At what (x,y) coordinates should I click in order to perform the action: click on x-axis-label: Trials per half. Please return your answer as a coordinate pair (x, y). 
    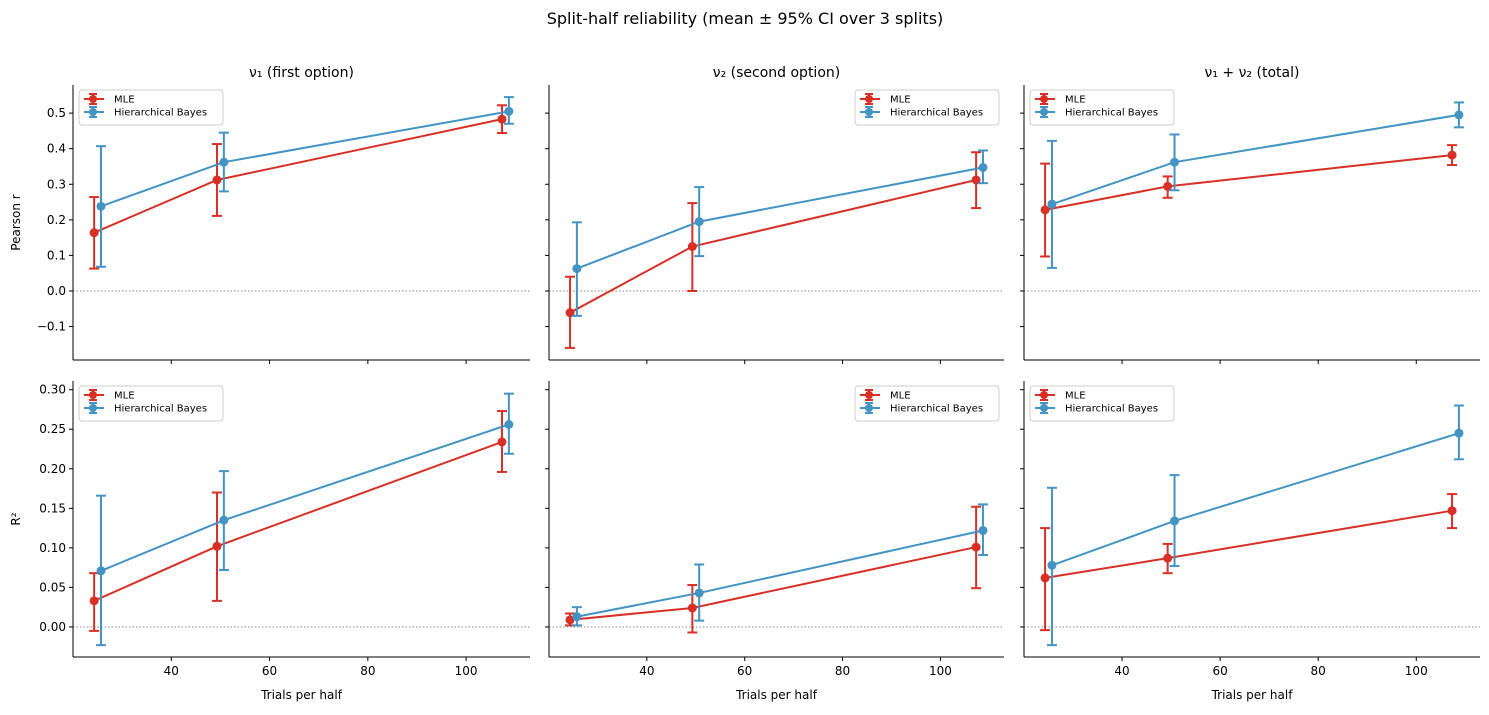
    Looking at the image, I should click on (301, 695).